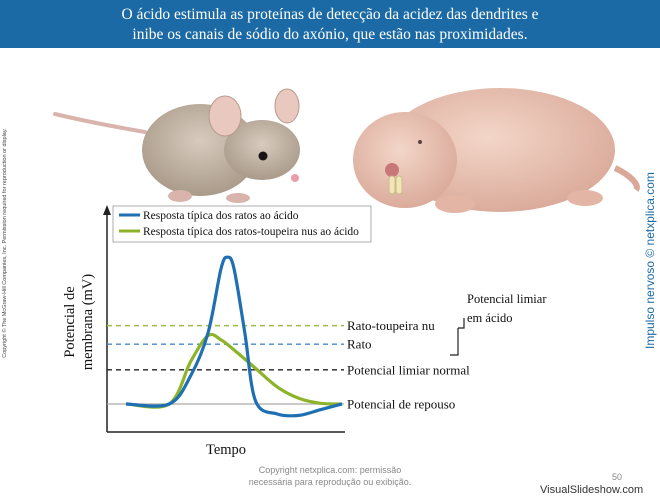 This screenshot has height=500, width=660. Describe the element at coordinates (489, 318) in the screenshot. I see `bracket-label-line-2: em ácido` at that location.